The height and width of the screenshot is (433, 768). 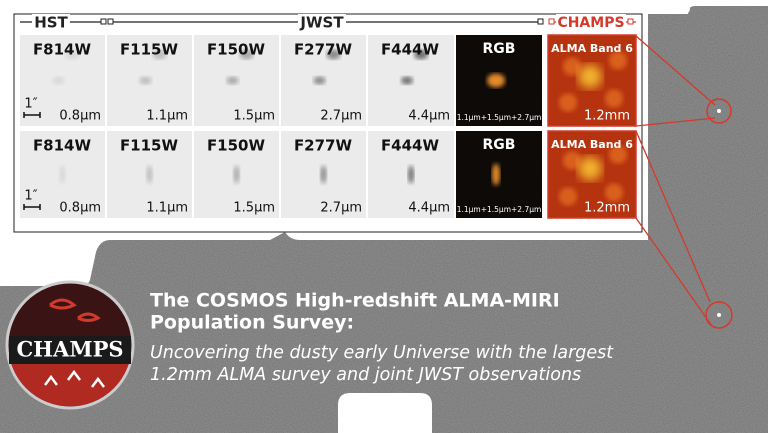 What do you see at coordinates (75, 310) in the screenshot?
I see `logo-galaxy` at bounding box center [75, 310].